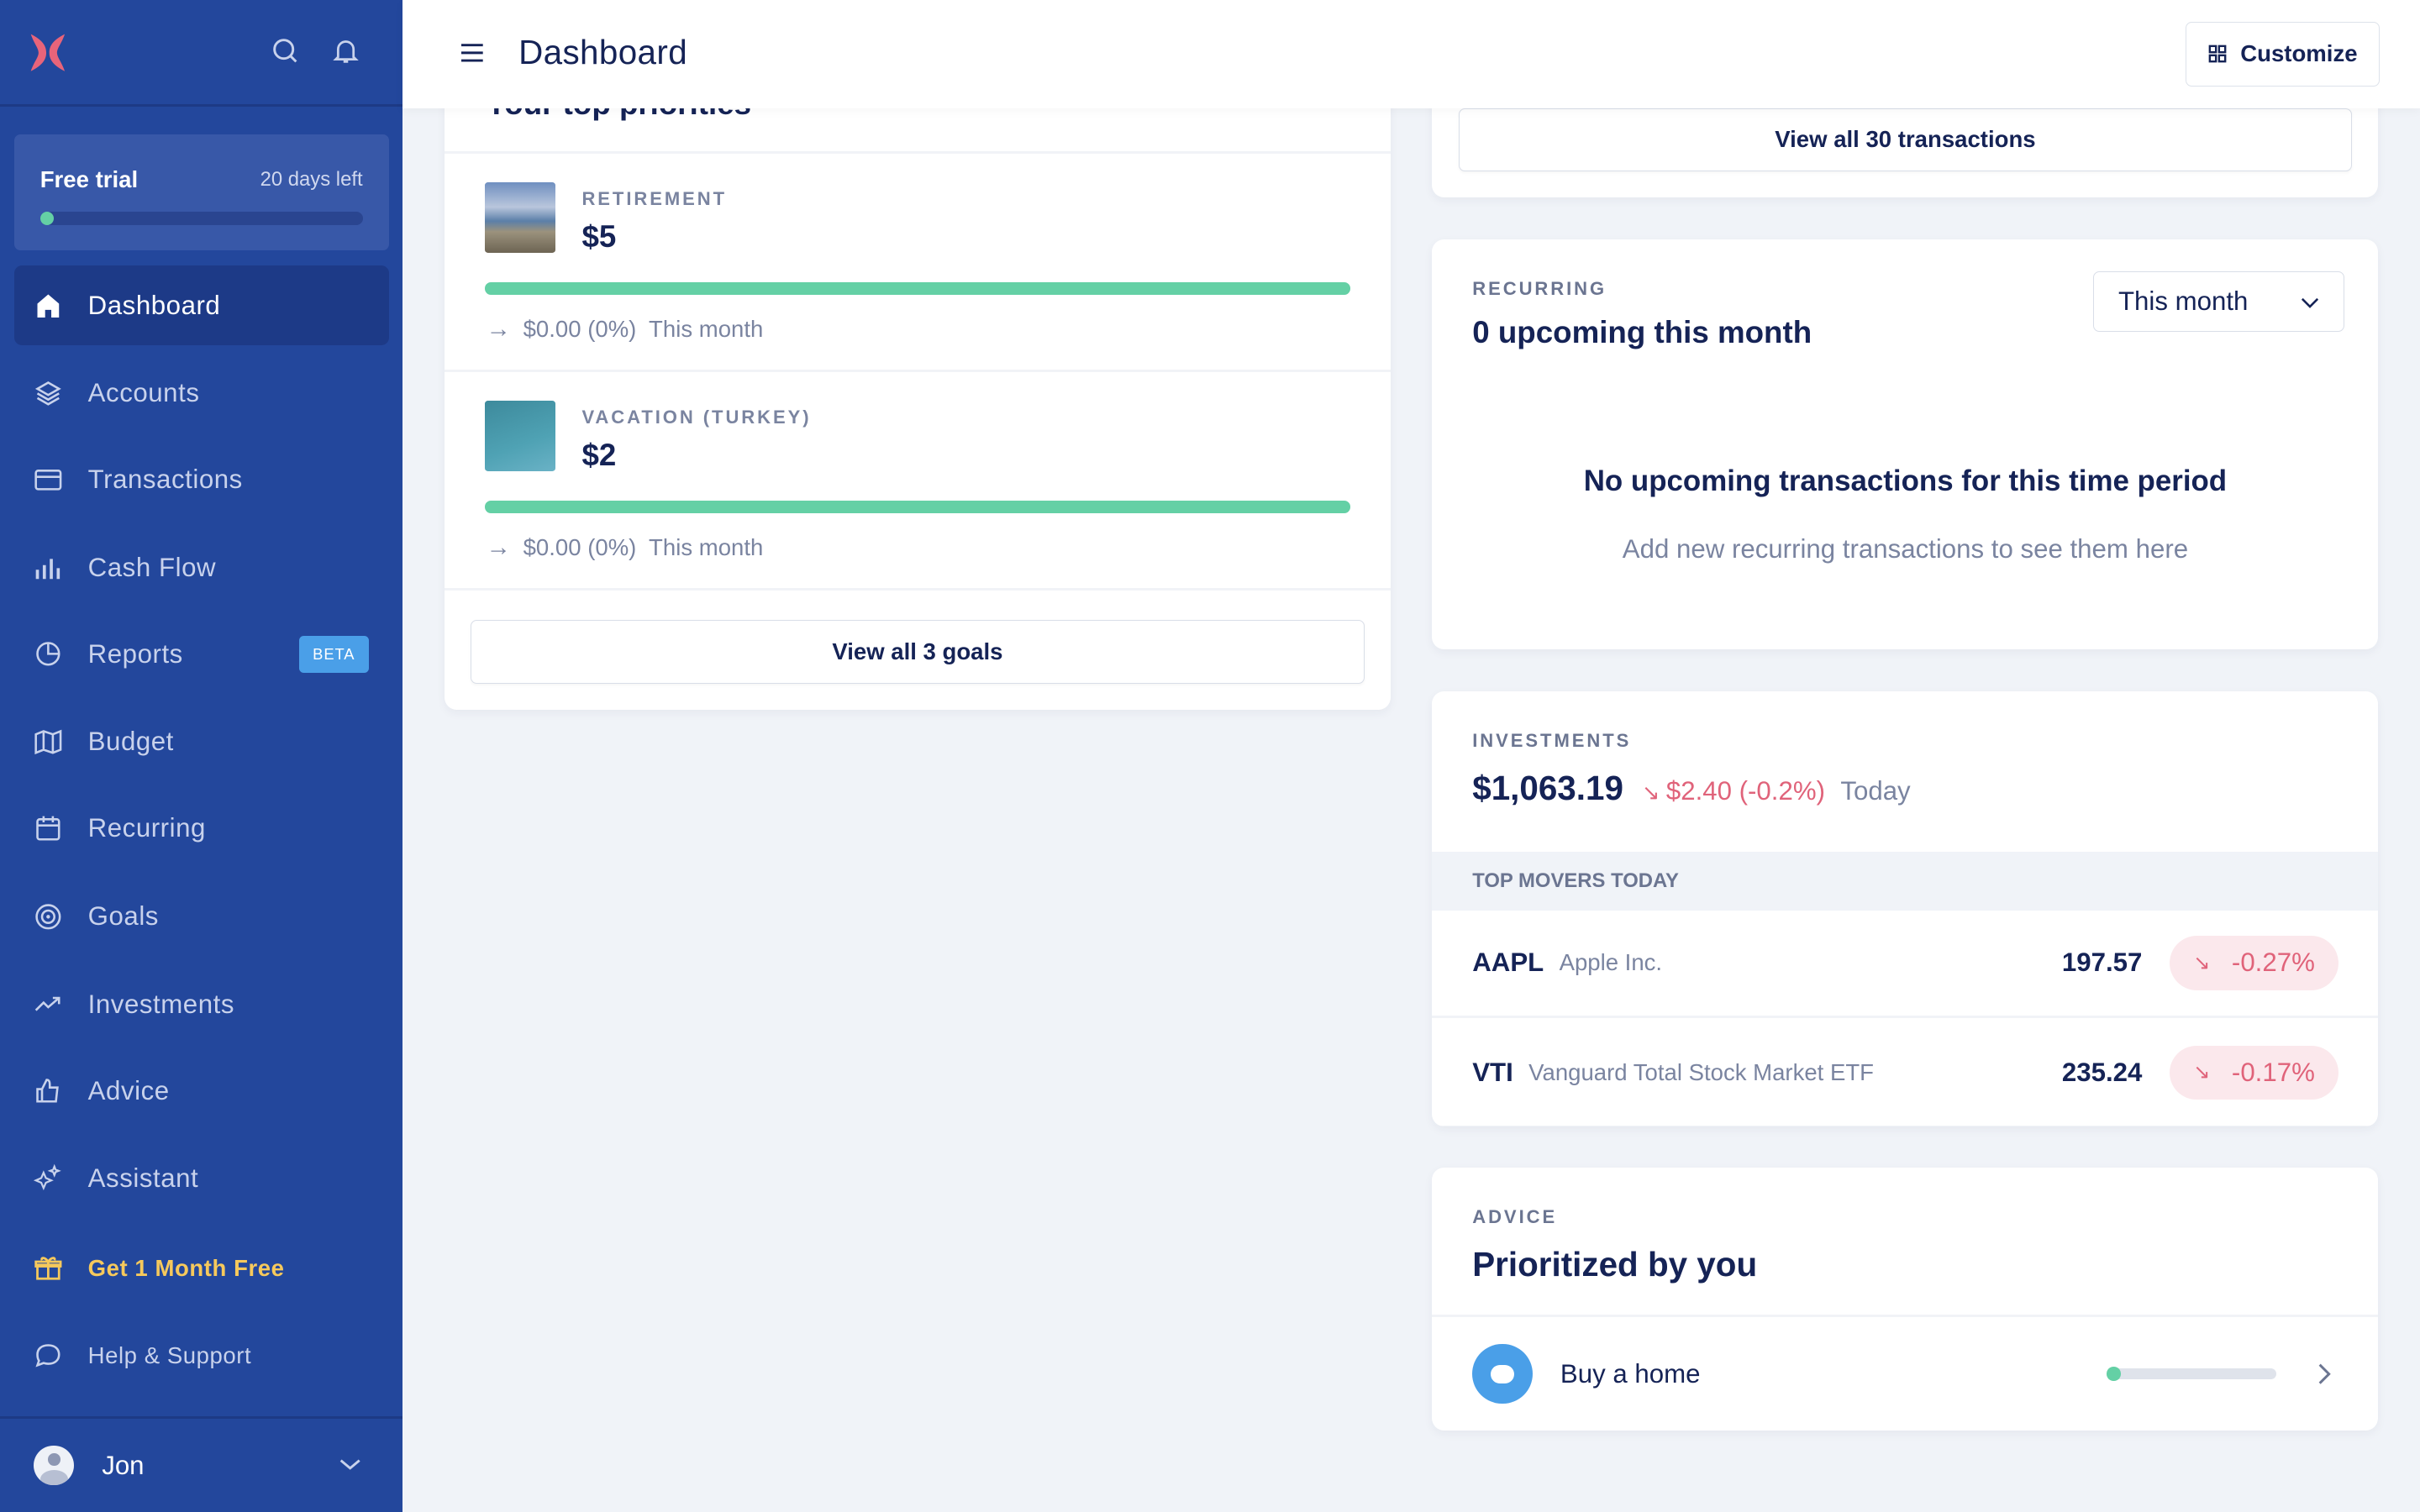 The image size is (2420, 1512). I want to click on sidebar-item-label: Dashboard, so click(154, 305).